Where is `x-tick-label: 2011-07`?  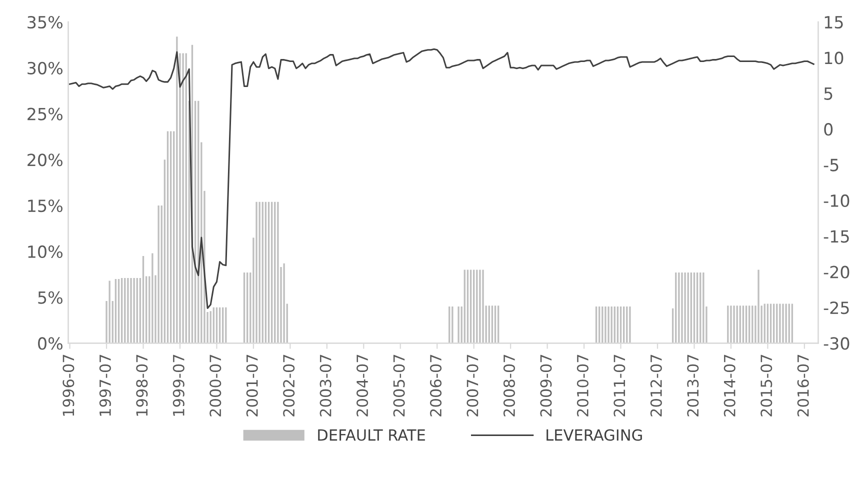 x-tick-label: 2011-07 is located at coordinates (620, 385).